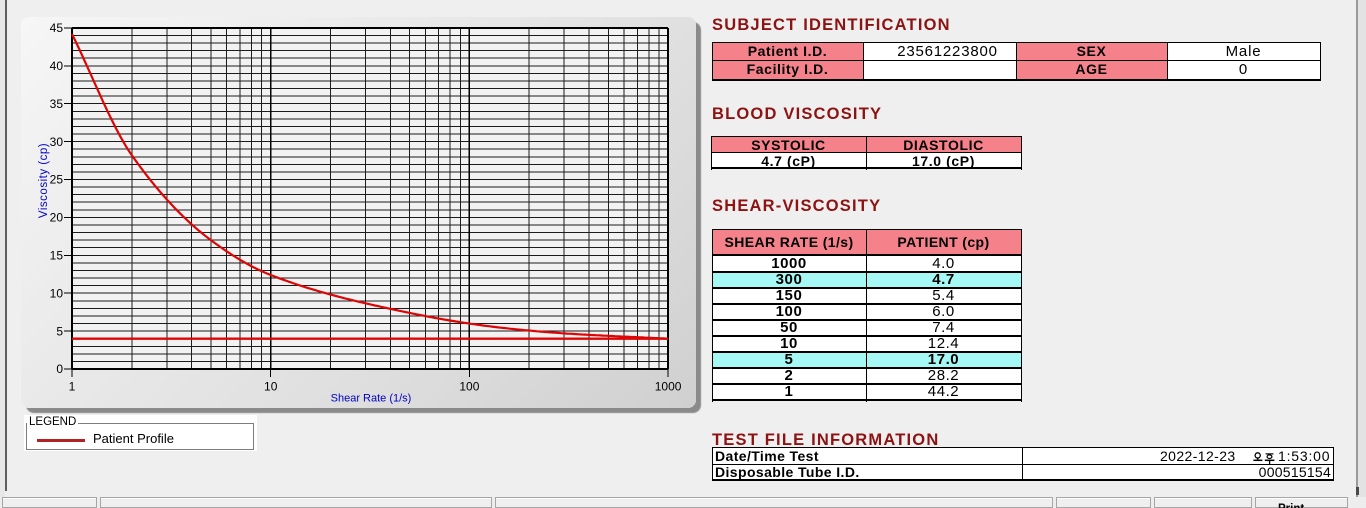 The image size is (1366, 508). I want to click on svg-text: 0, so click(59, 369).